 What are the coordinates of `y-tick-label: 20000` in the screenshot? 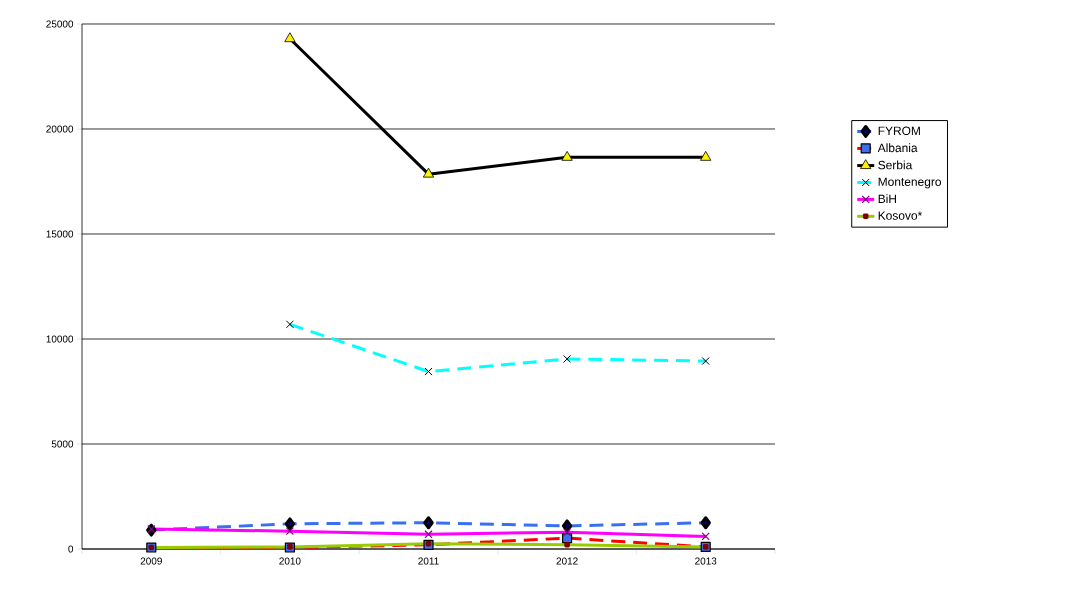 It's located at (60, 129).